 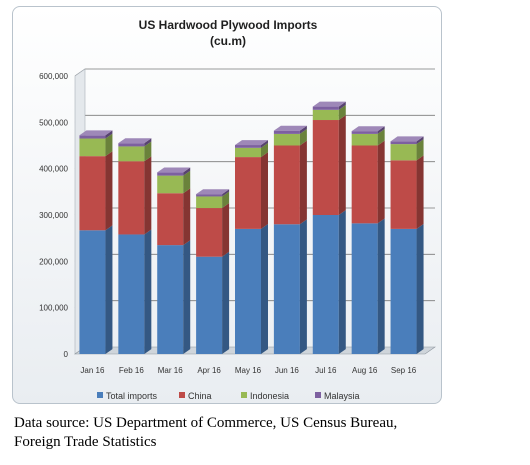 What do you see at coordinates (228, 396) in the screenshot?
I see `legend: Total imports China Indonesia Malaysia` at bounding box center [228, 396].